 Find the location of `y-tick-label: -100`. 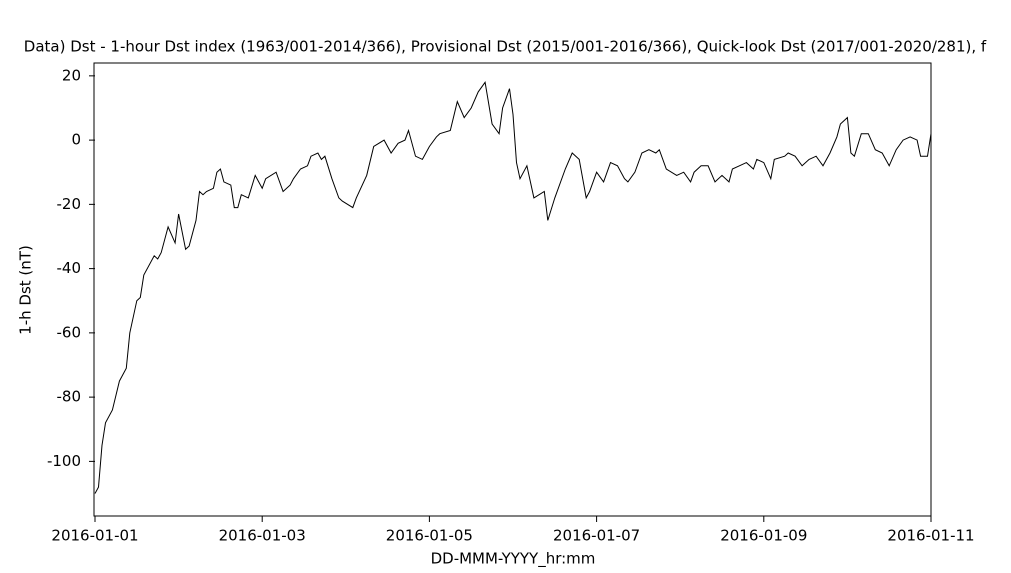

y-tick-label: -100 is located at coordinates (64, 461).